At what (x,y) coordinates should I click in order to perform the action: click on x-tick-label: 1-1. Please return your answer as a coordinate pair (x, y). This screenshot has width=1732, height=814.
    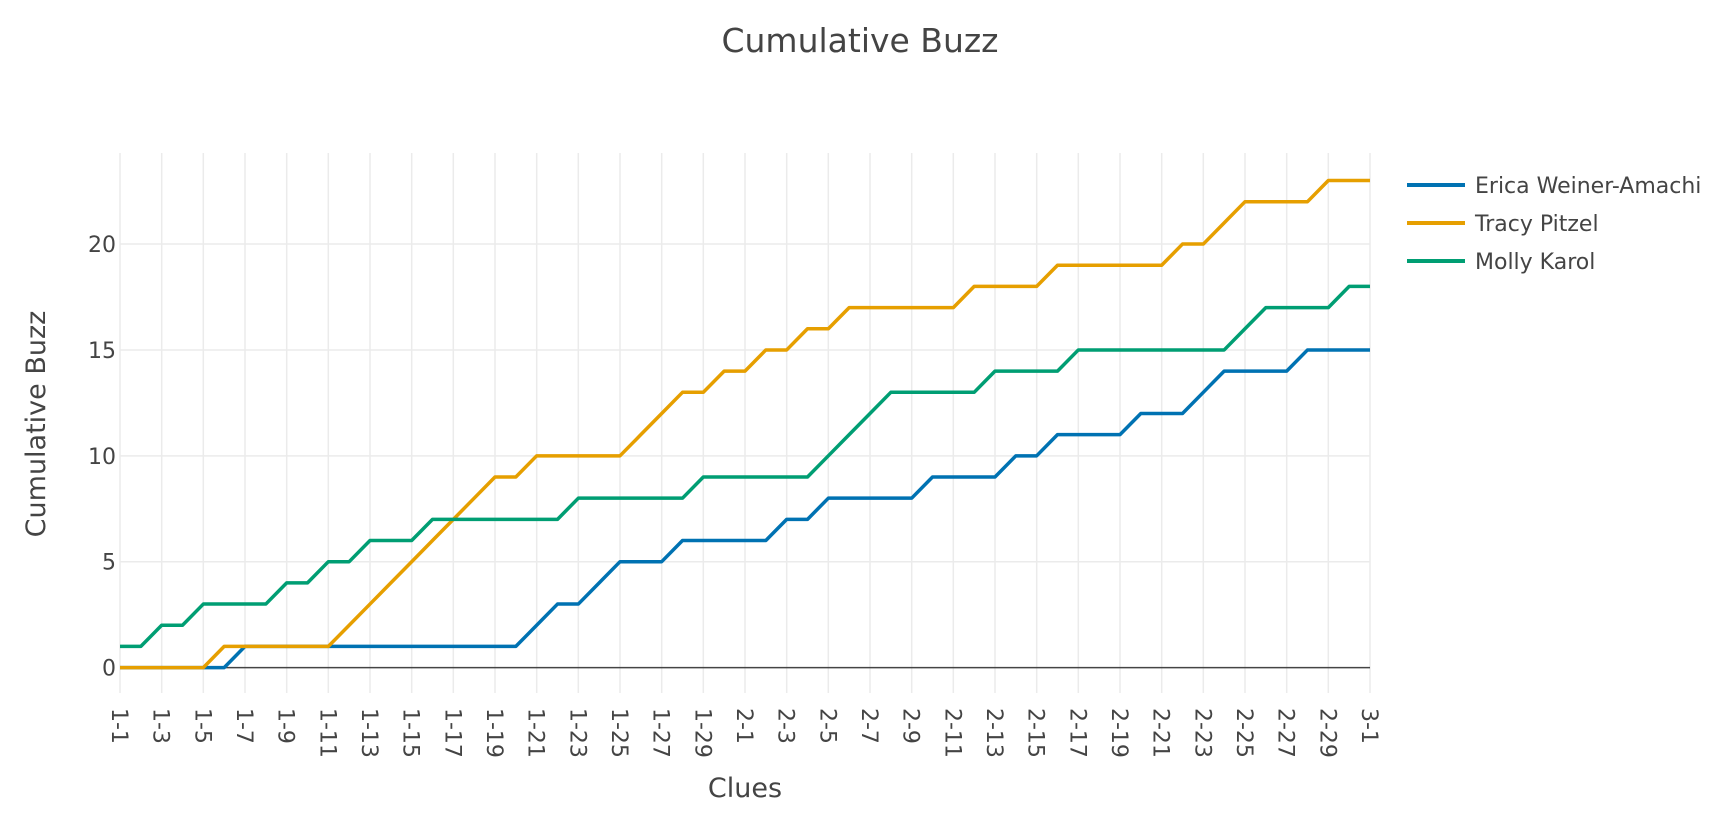
    Looking at the image, I should click on (118, 726).